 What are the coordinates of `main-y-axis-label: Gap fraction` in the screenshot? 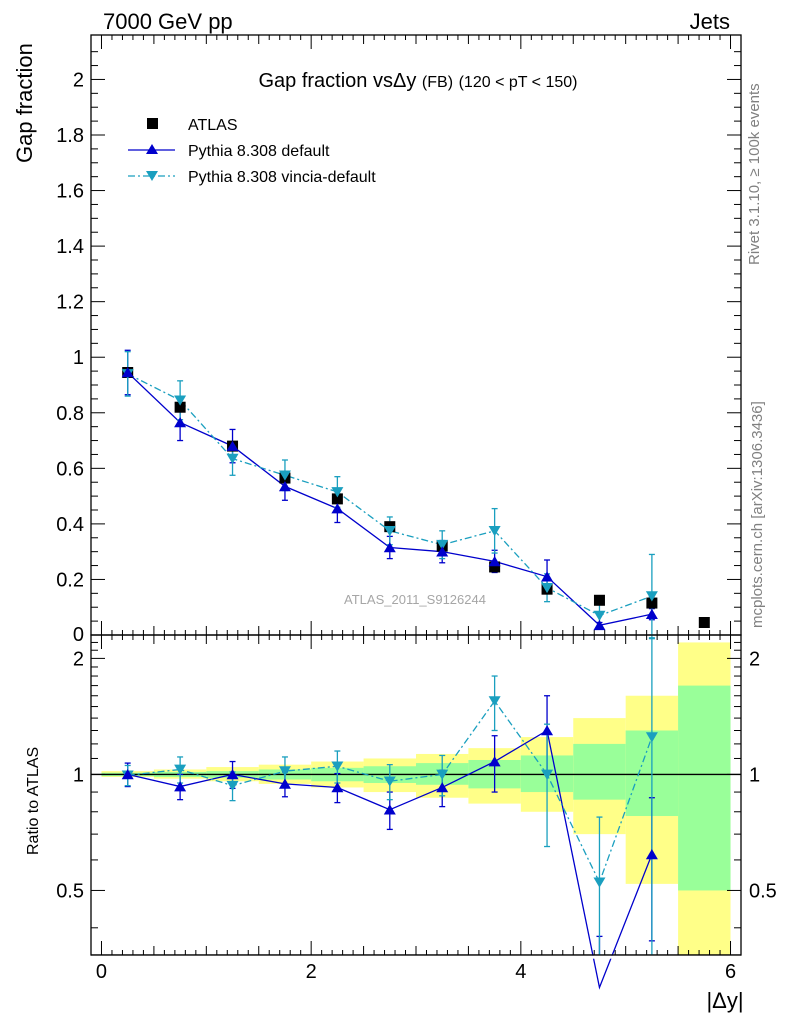 It's located at (24, 103).